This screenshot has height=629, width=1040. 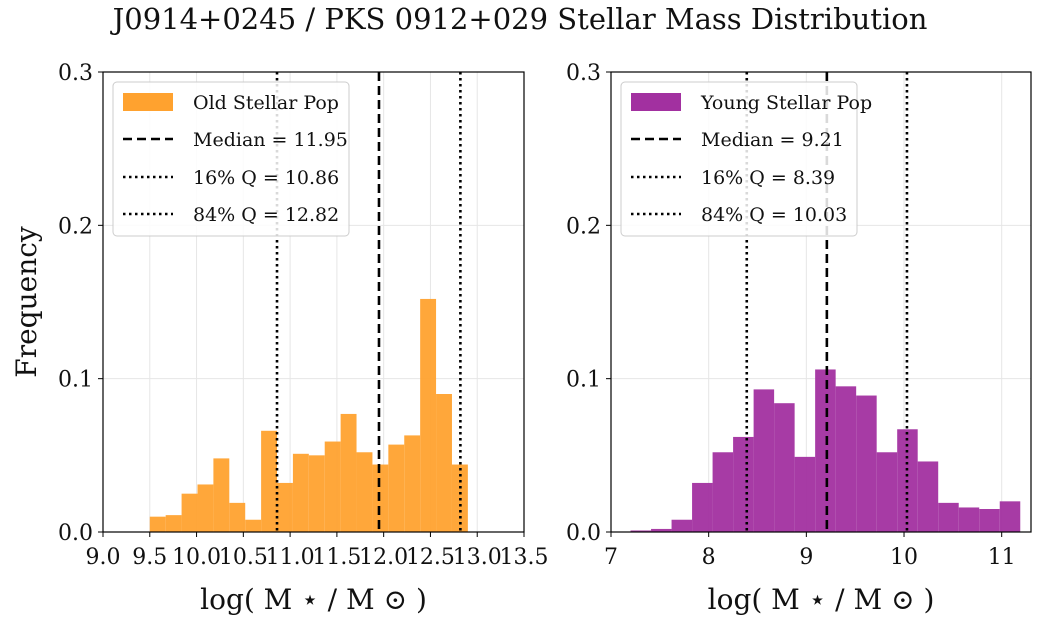 What do you see at coordinates (196, 557) in the screenshot?
I see `x-tick-label: 10.0` at bounding box center [196, 557].